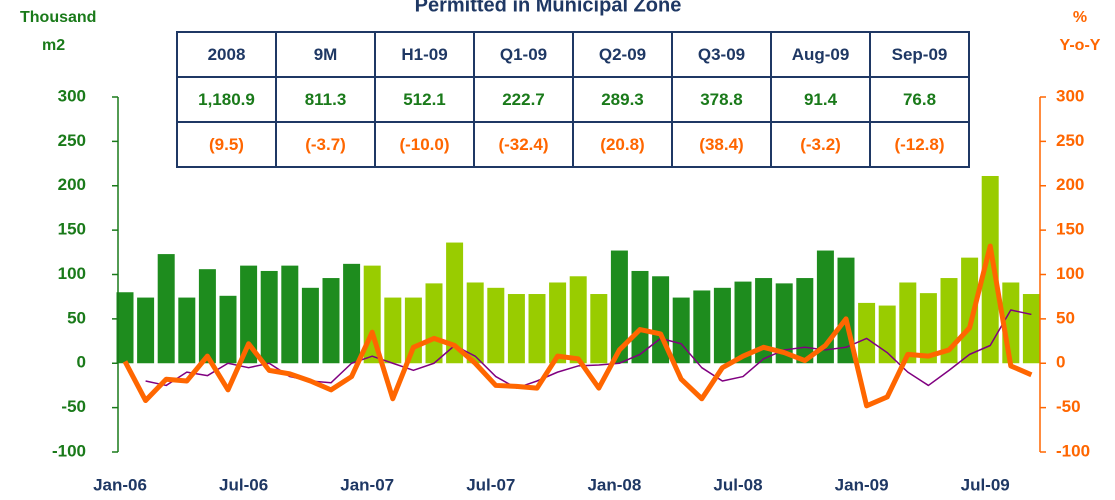  Describe the element at coordinates (325, 99) in the screenshot. I see `table-cell: 811.3` at that location.